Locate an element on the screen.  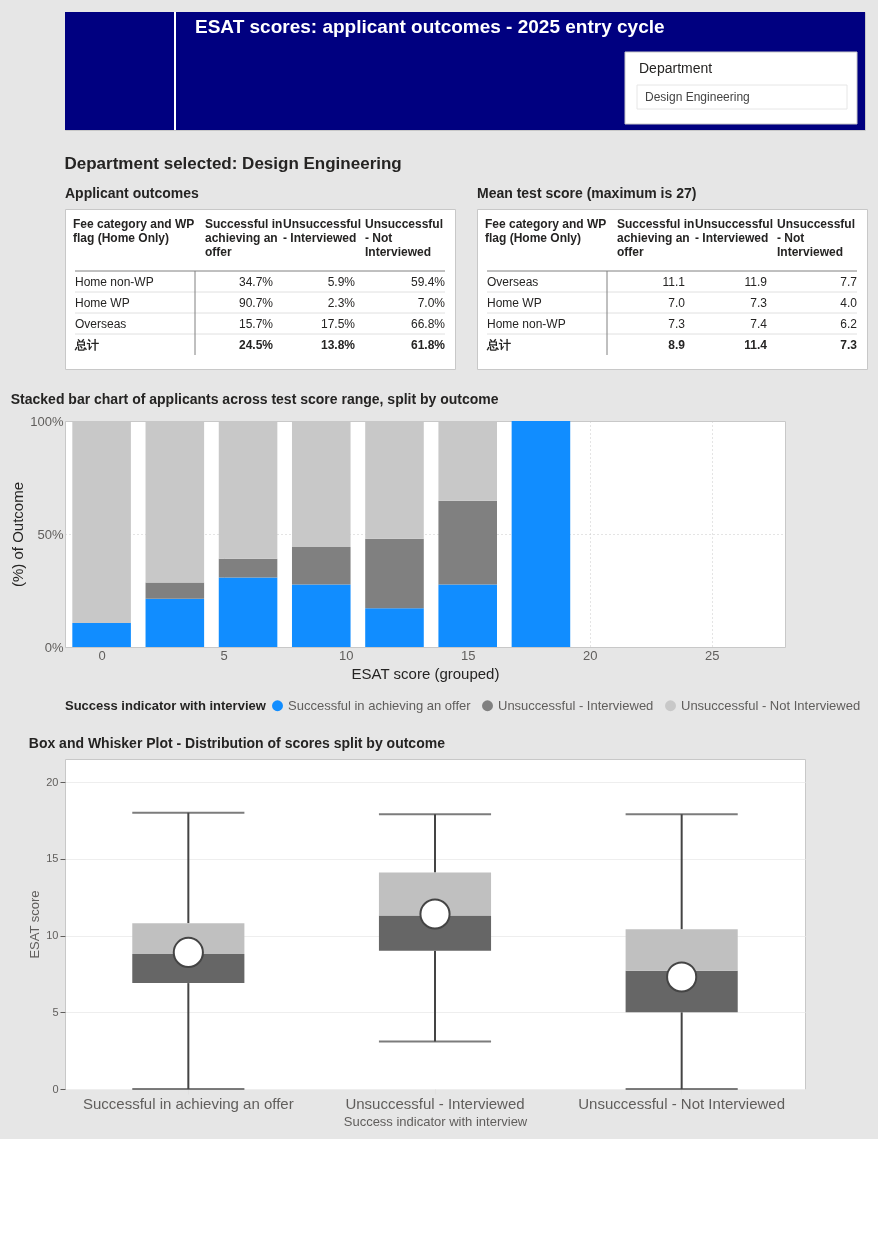
y-tick-label: 0% is located at coordinates (54, 647).